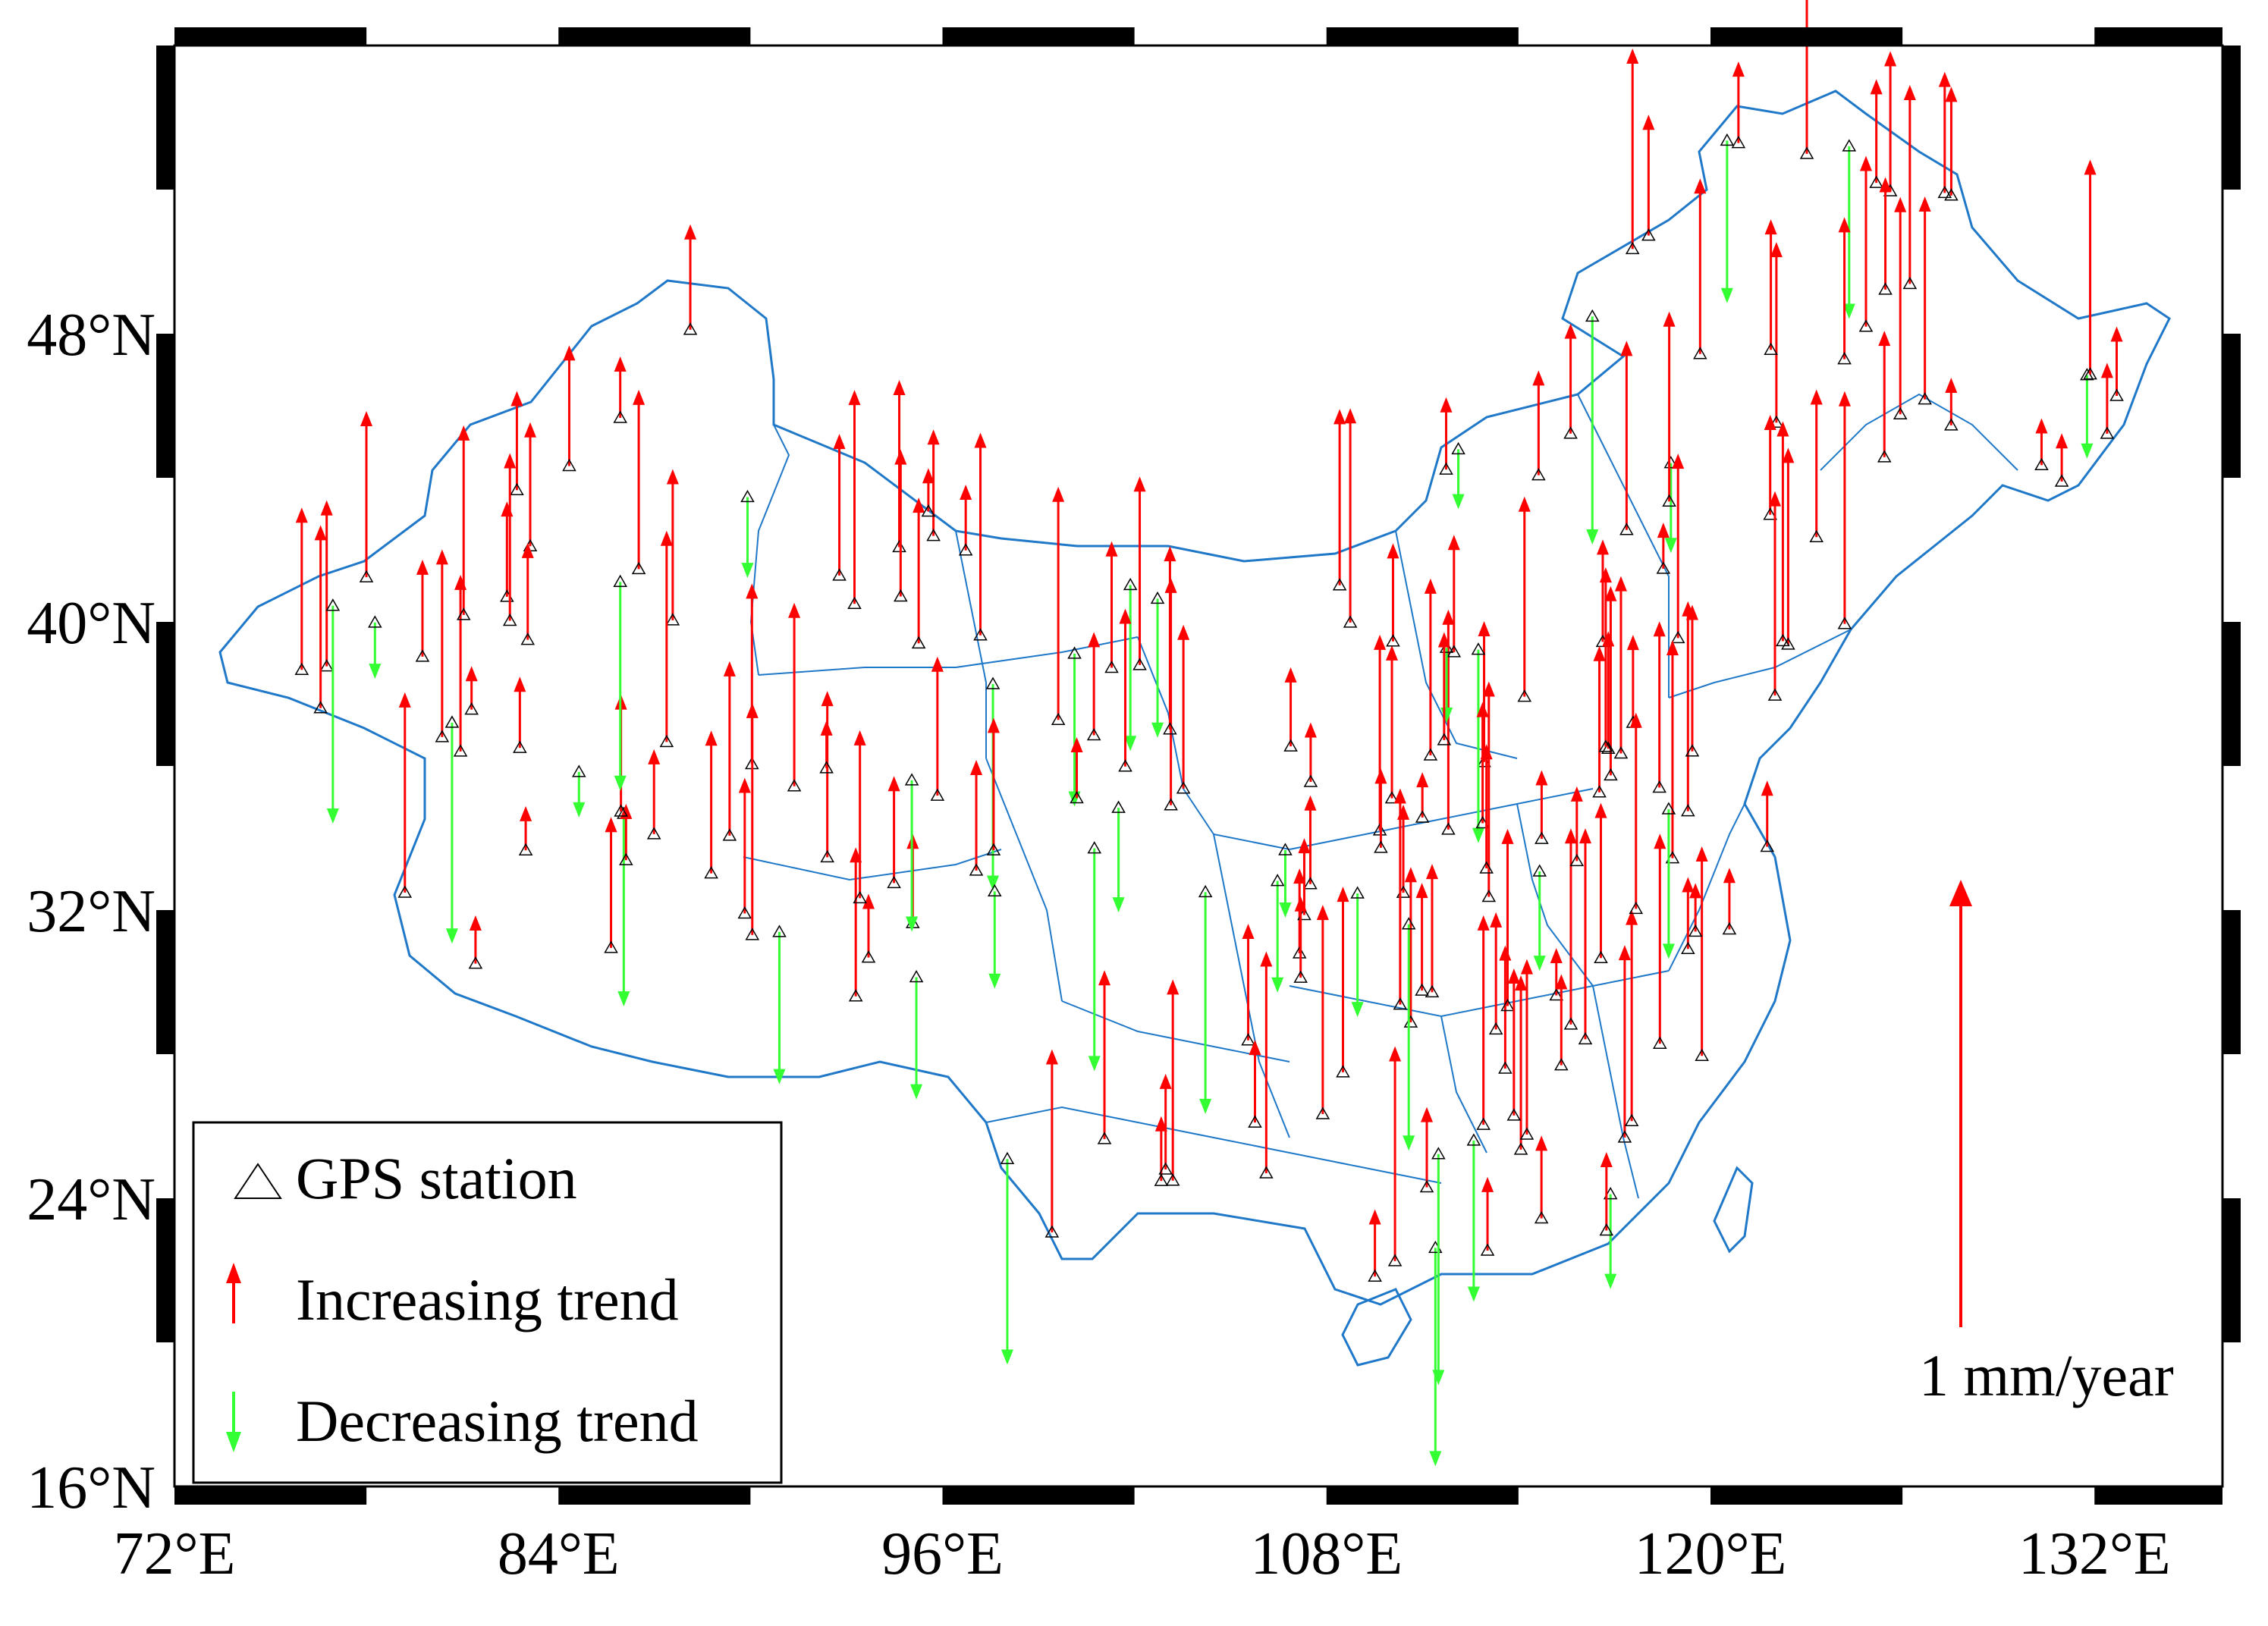 The width and height of the screenshot is (2268, 1626). Describe the element at coordinates (91, 1199) in the screenshot. I see `y-tick-label: 24°N` at that location.